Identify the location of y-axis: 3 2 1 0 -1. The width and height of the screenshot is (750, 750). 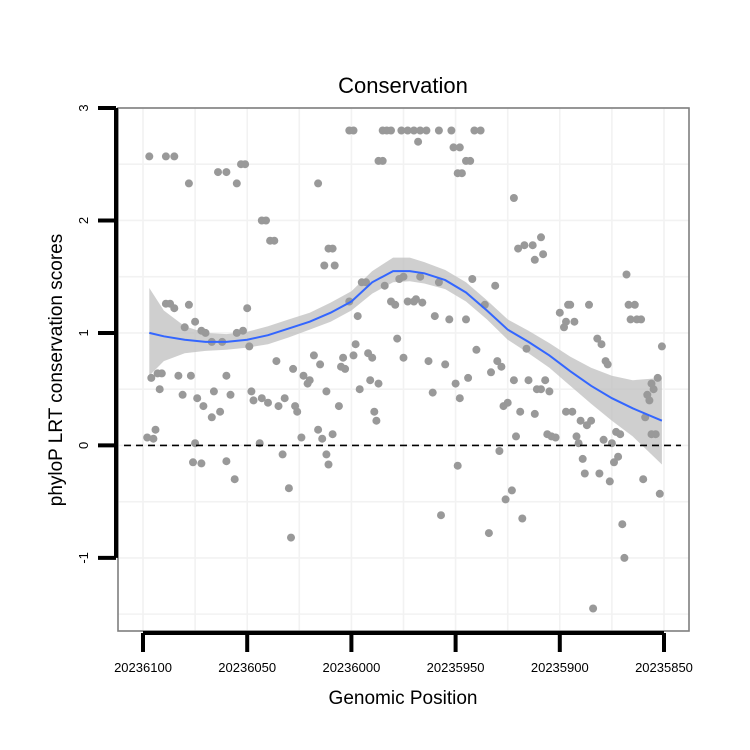
(97, 334).